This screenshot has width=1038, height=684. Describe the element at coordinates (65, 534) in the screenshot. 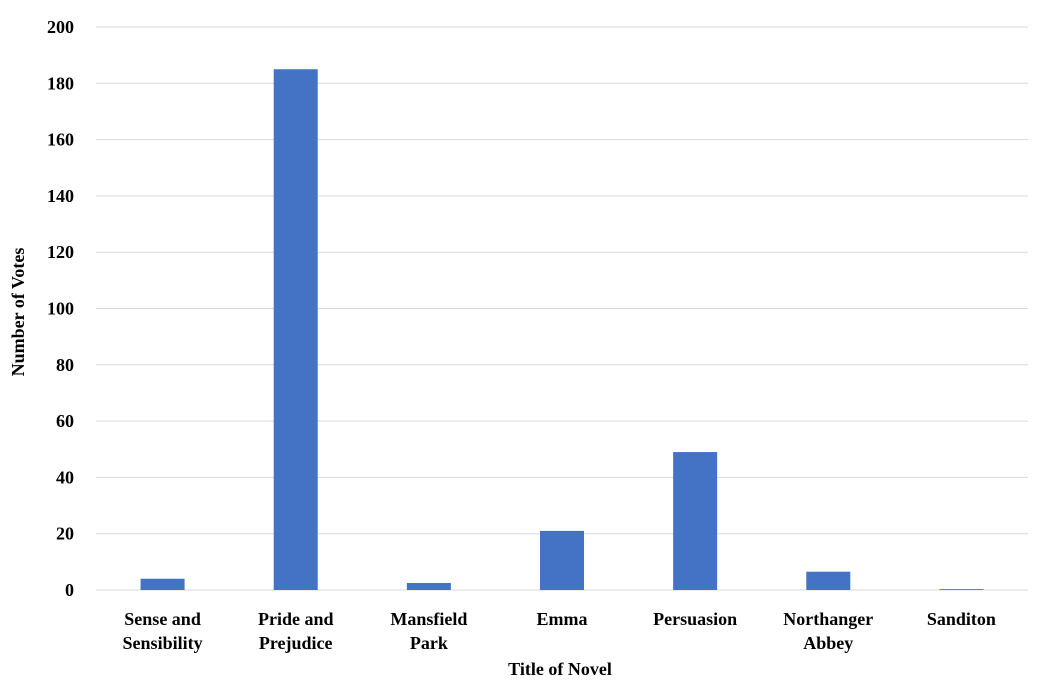

I see `y-tick-label: 20` at that location.